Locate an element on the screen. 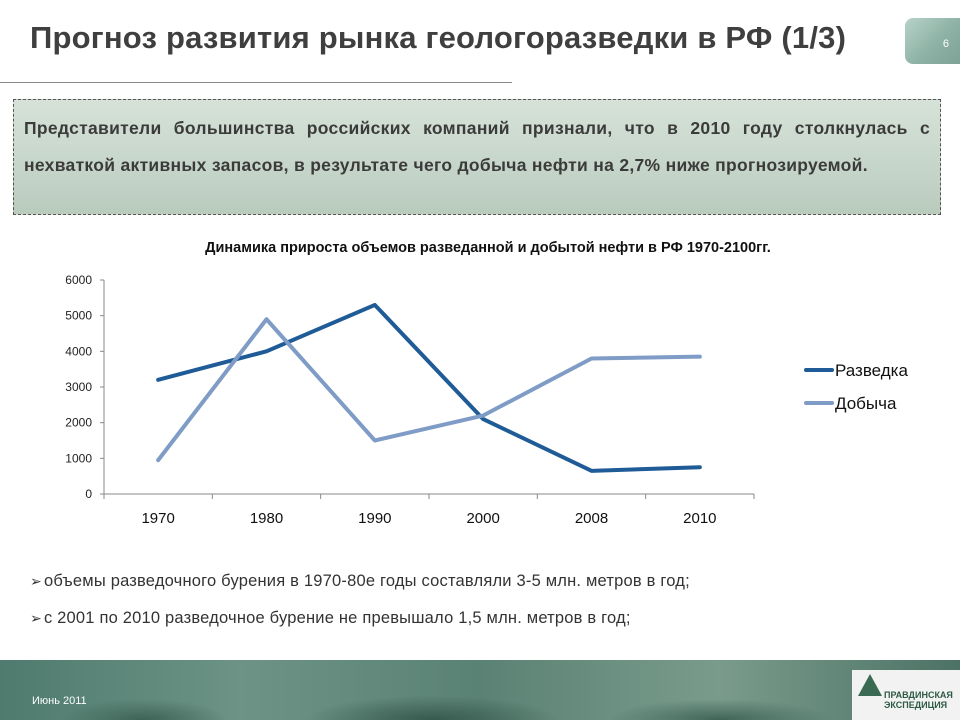 This screenshot has height=720, width=960. x-tick-label: 1970 is located at coordinates (157, 518).